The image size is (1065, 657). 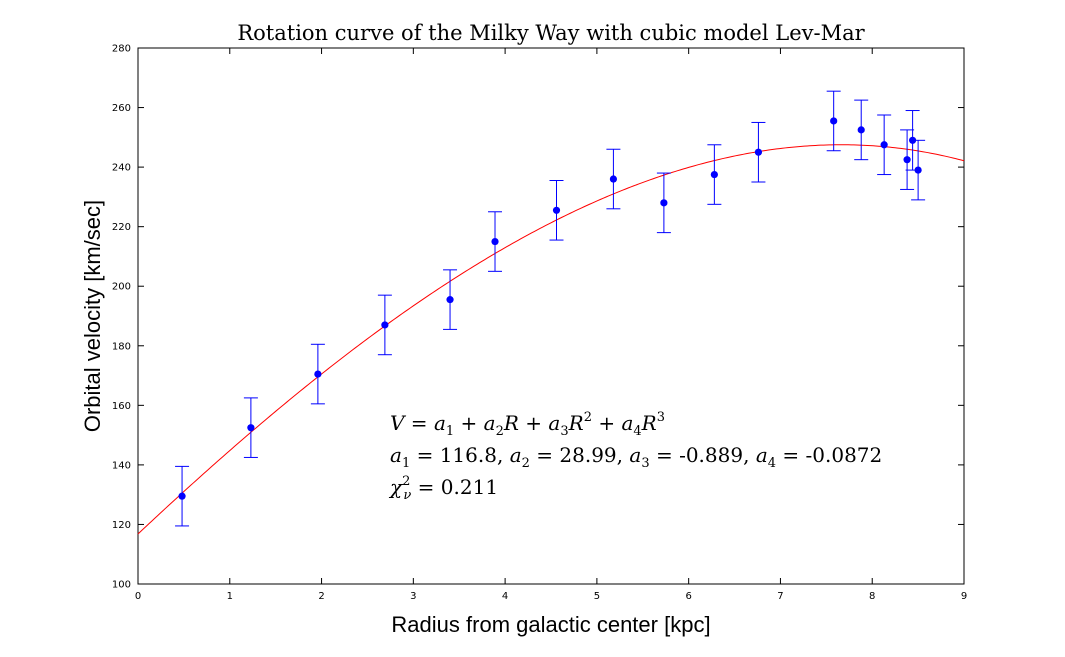 I want to click on x-tick-label: 4, so click(x=505, y=596).